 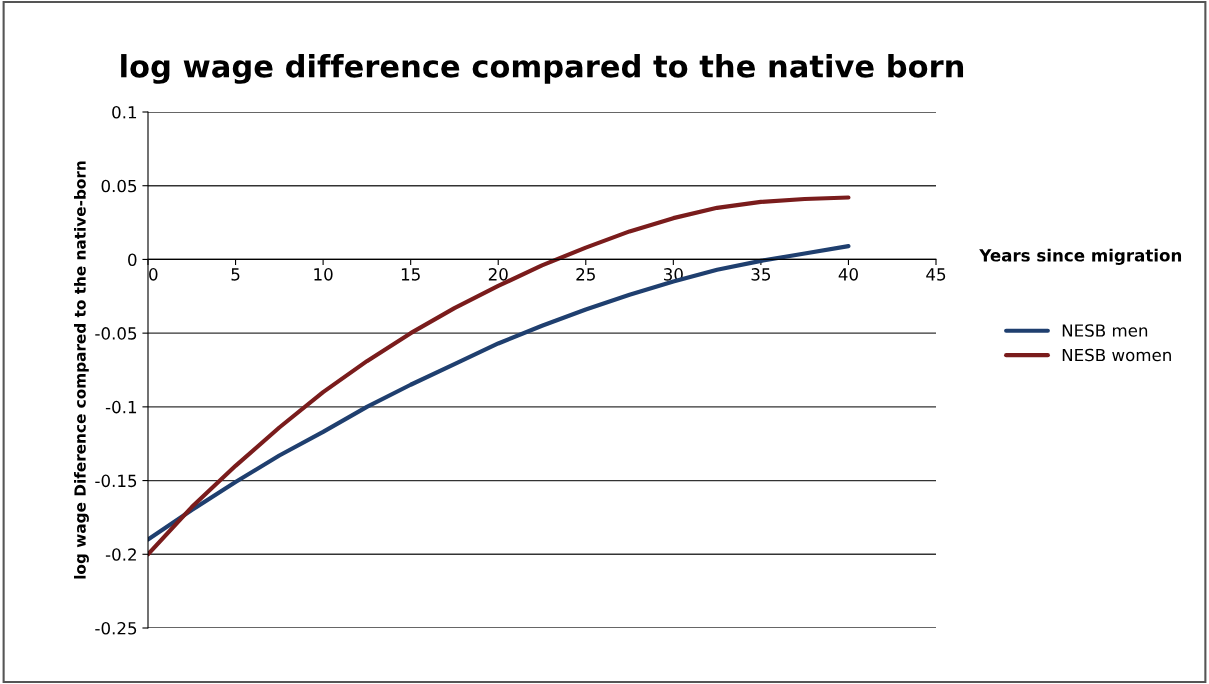 I want to click on x-tick-label: 5, so click(x=235, y=274).